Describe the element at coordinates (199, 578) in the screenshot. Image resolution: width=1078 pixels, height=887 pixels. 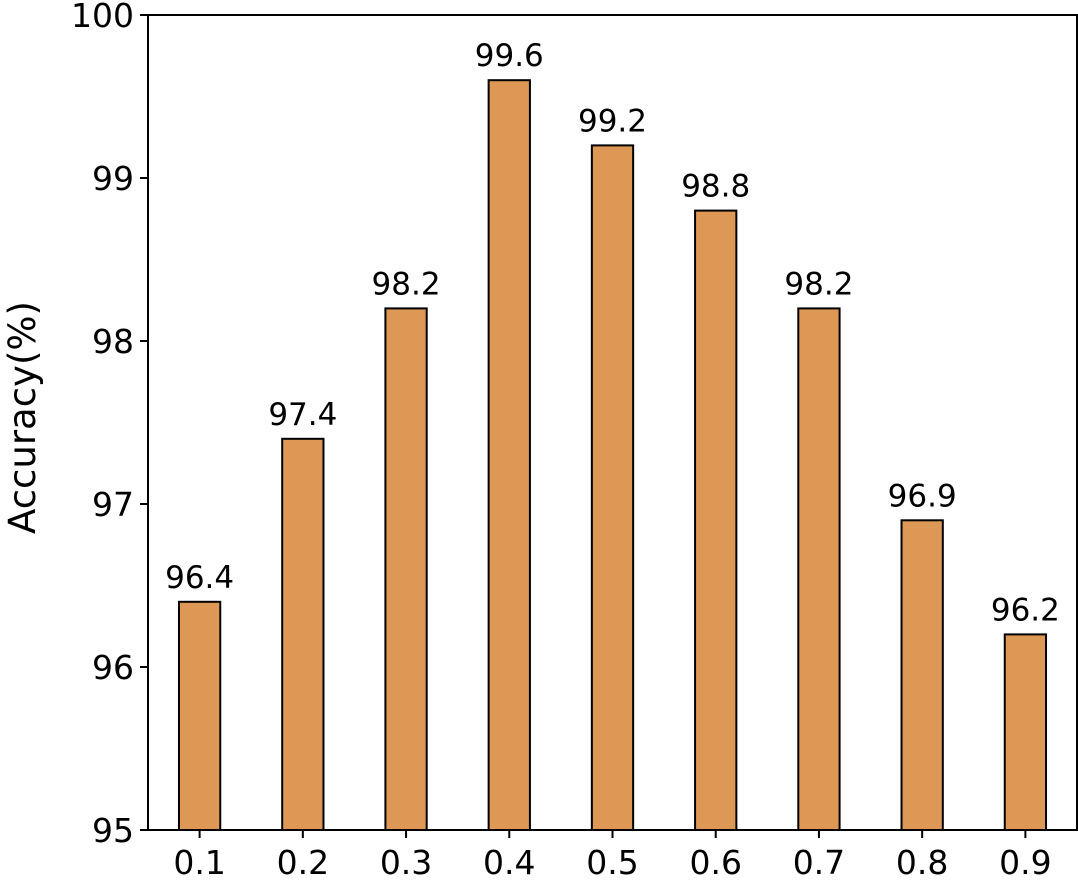
I see `data-label-0.1: 96.4` at that location.